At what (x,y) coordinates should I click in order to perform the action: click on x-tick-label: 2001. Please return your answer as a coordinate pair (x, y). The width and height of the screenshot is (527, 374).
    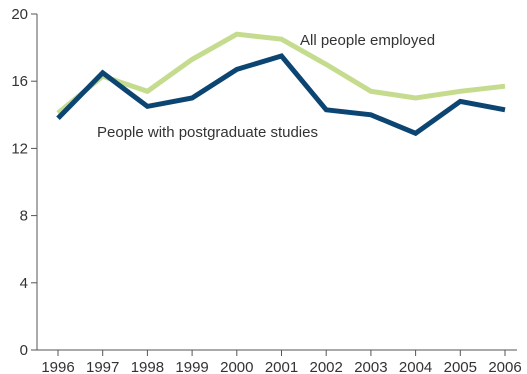
    Looking at the image, I should click on (281, 366).